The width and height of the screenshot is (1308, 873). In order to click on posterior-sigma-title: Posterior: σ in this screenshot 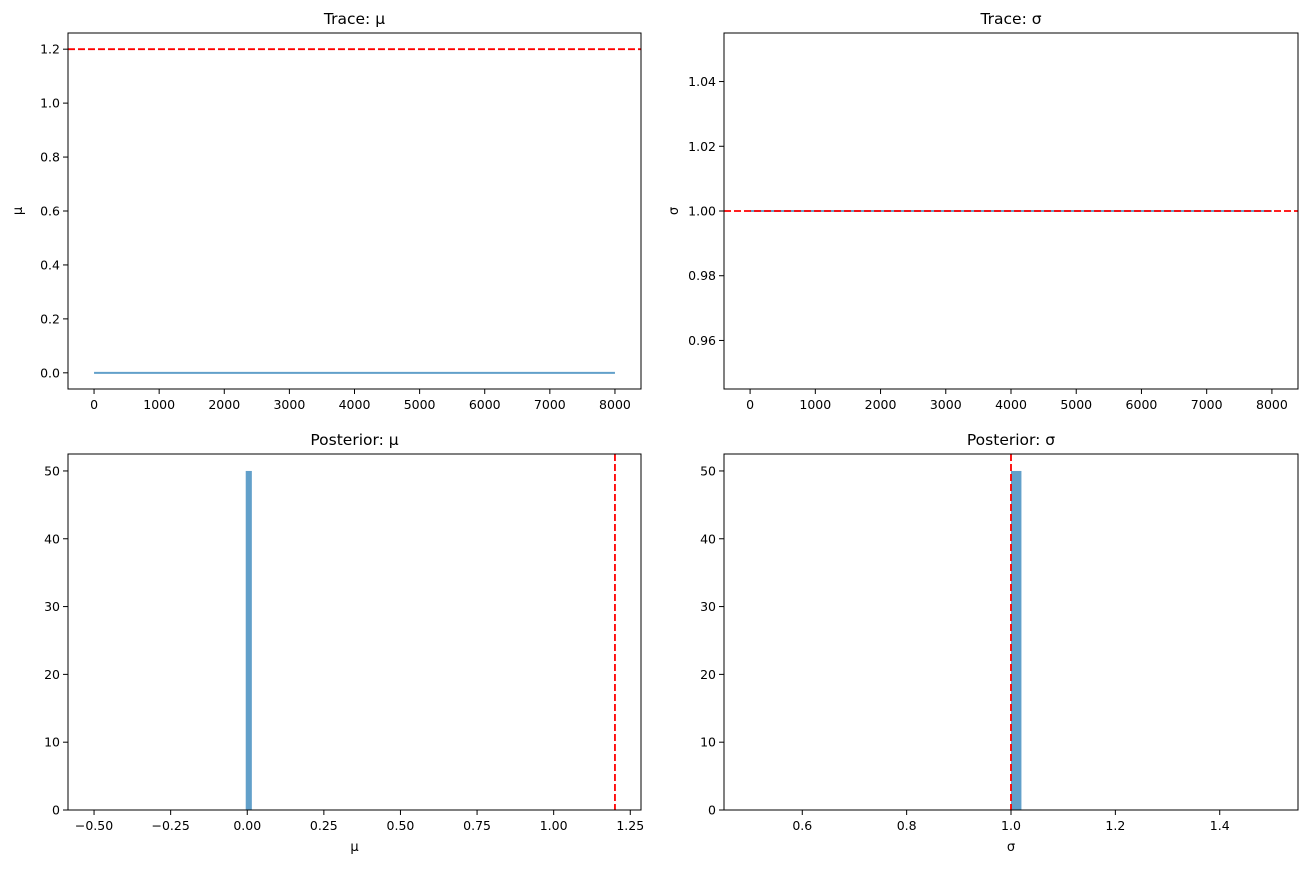, I will do `click(1011, 440)`.